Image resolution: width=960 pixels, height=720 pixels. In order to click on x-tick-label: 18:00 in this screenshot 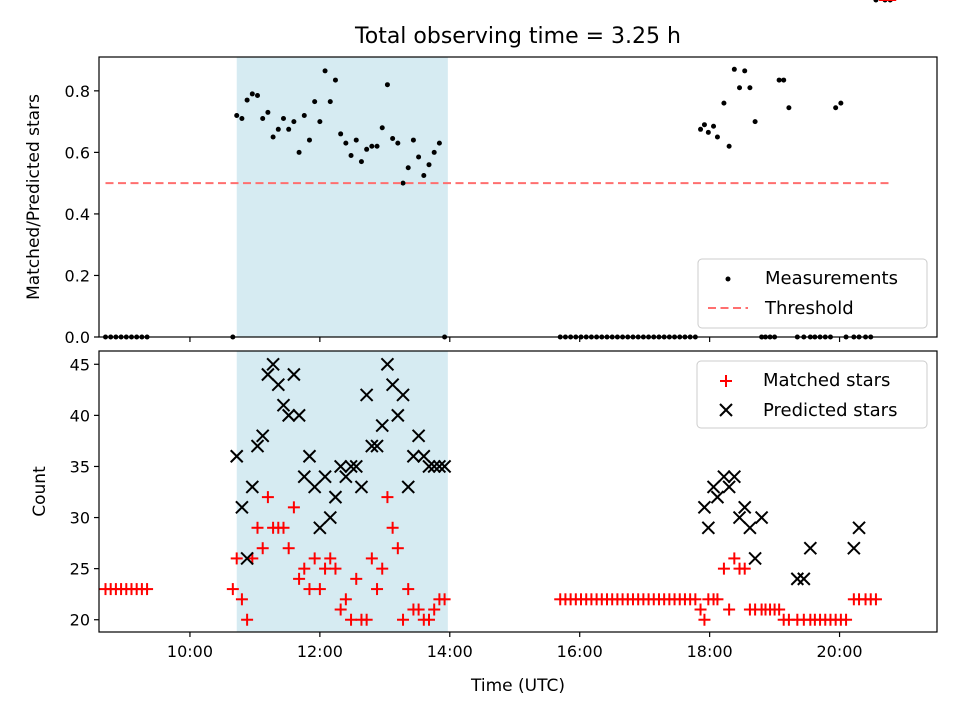, I will do `click(710, 651)`.